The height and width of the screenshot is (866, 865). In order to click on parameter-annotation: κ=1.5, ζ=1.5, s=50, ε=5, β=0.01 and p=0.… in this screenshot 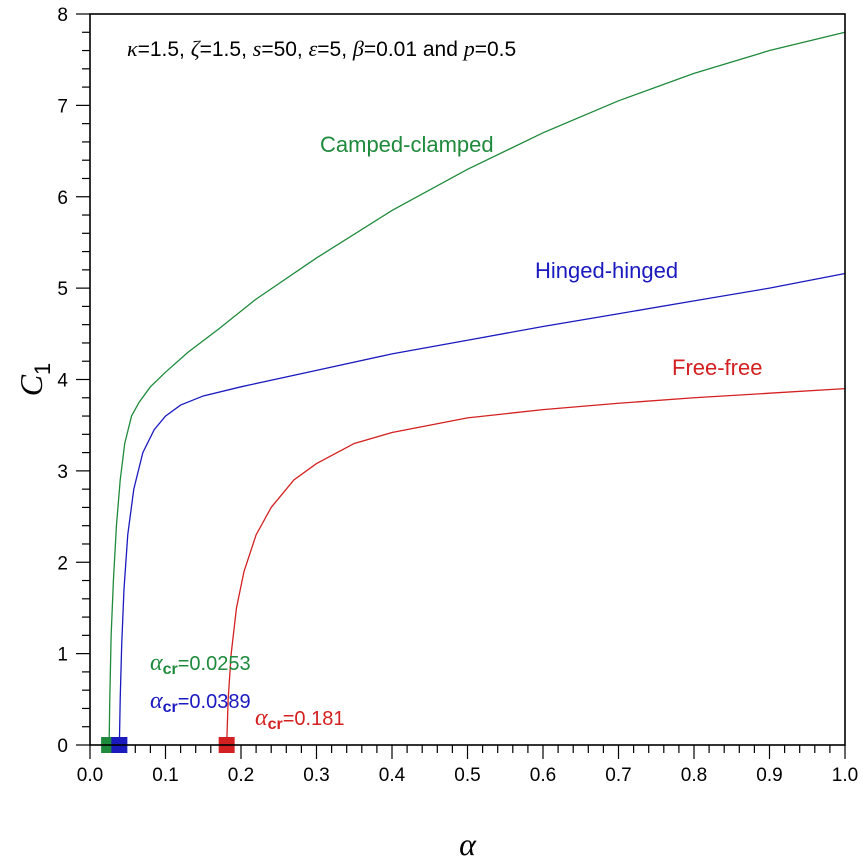, I will do `click(321, 48)`.